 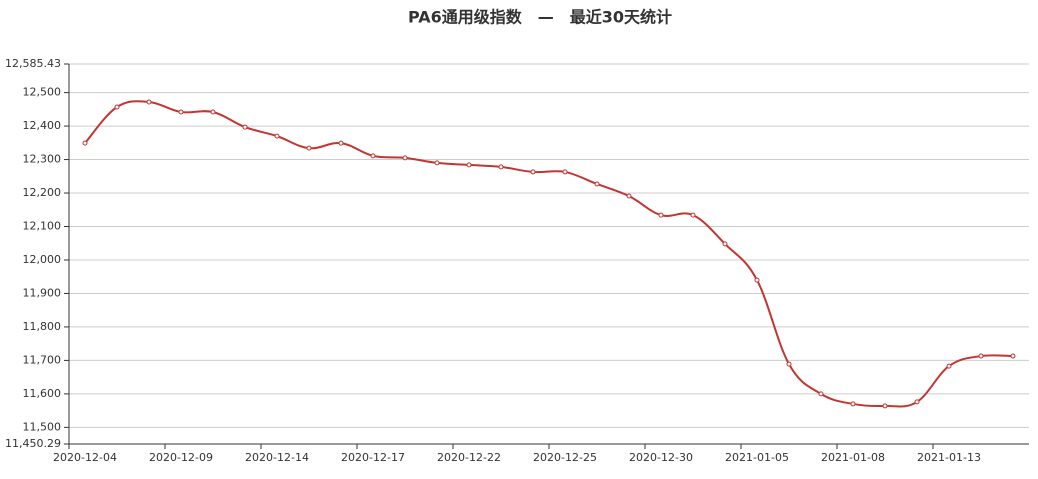 What do you see at coordinates (469, 457) in the screenshot?
I see `x-tick-label: 2020-12-22` at bounding box center [469, 457].